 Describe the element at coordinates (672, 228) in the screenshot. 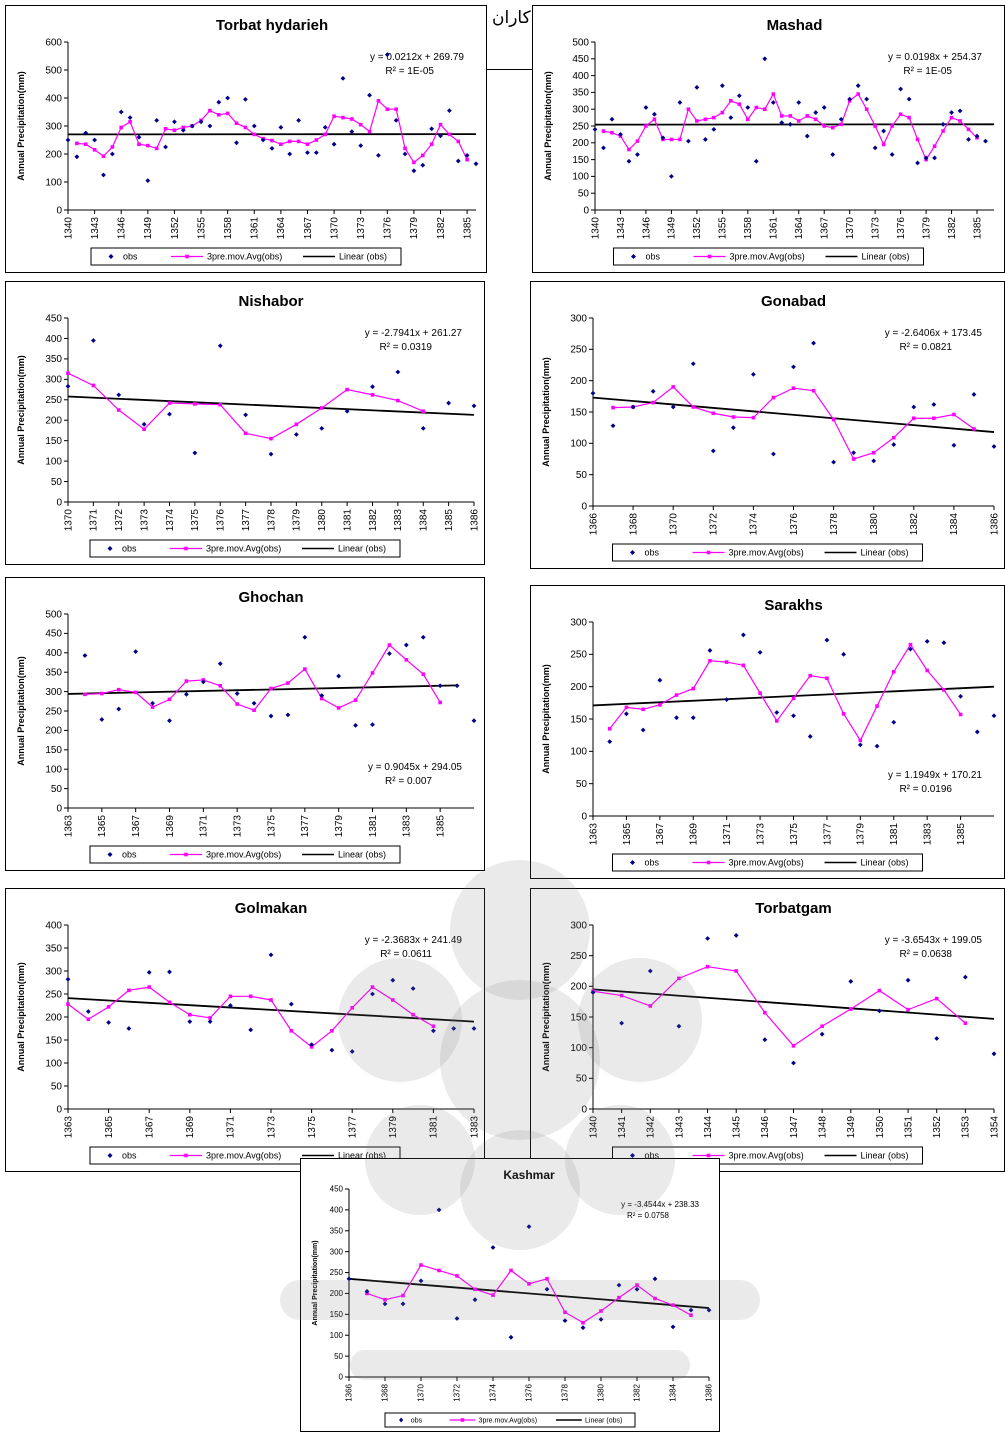

I see `x-tick-label: 1349` at that location.